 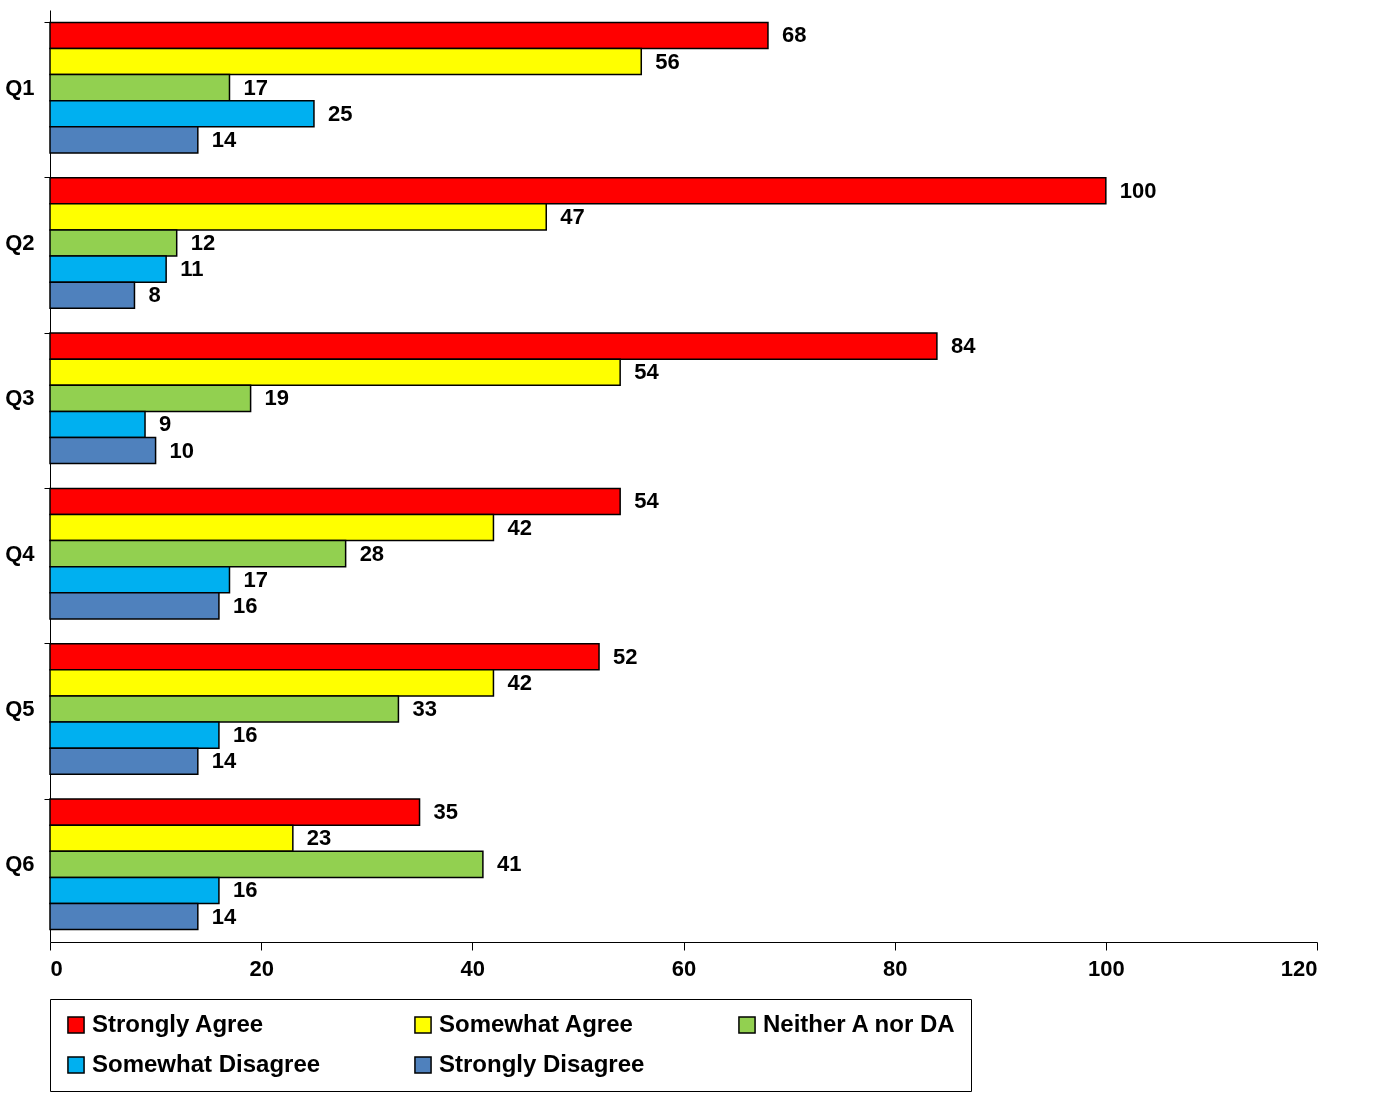 I want to click on x-tick-label: 60, so click(x=684, y=968).